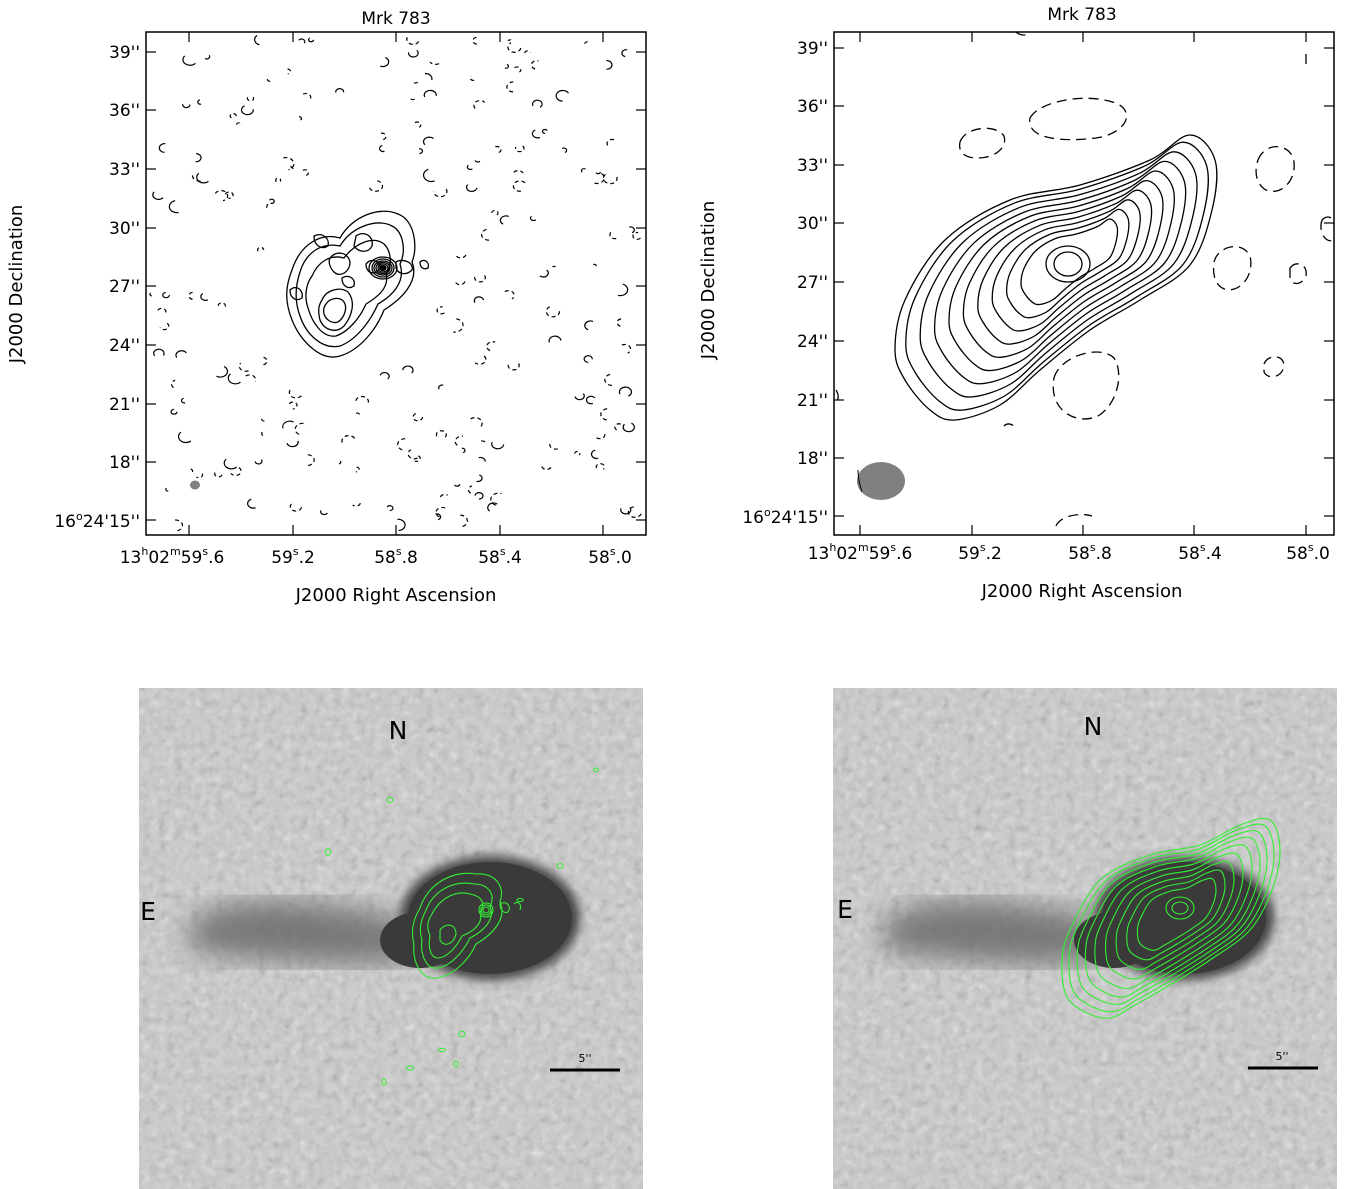  Describe the element at coordinates (812, 166) in the screenshot. I see `y-tick-label: 33''` at that location.